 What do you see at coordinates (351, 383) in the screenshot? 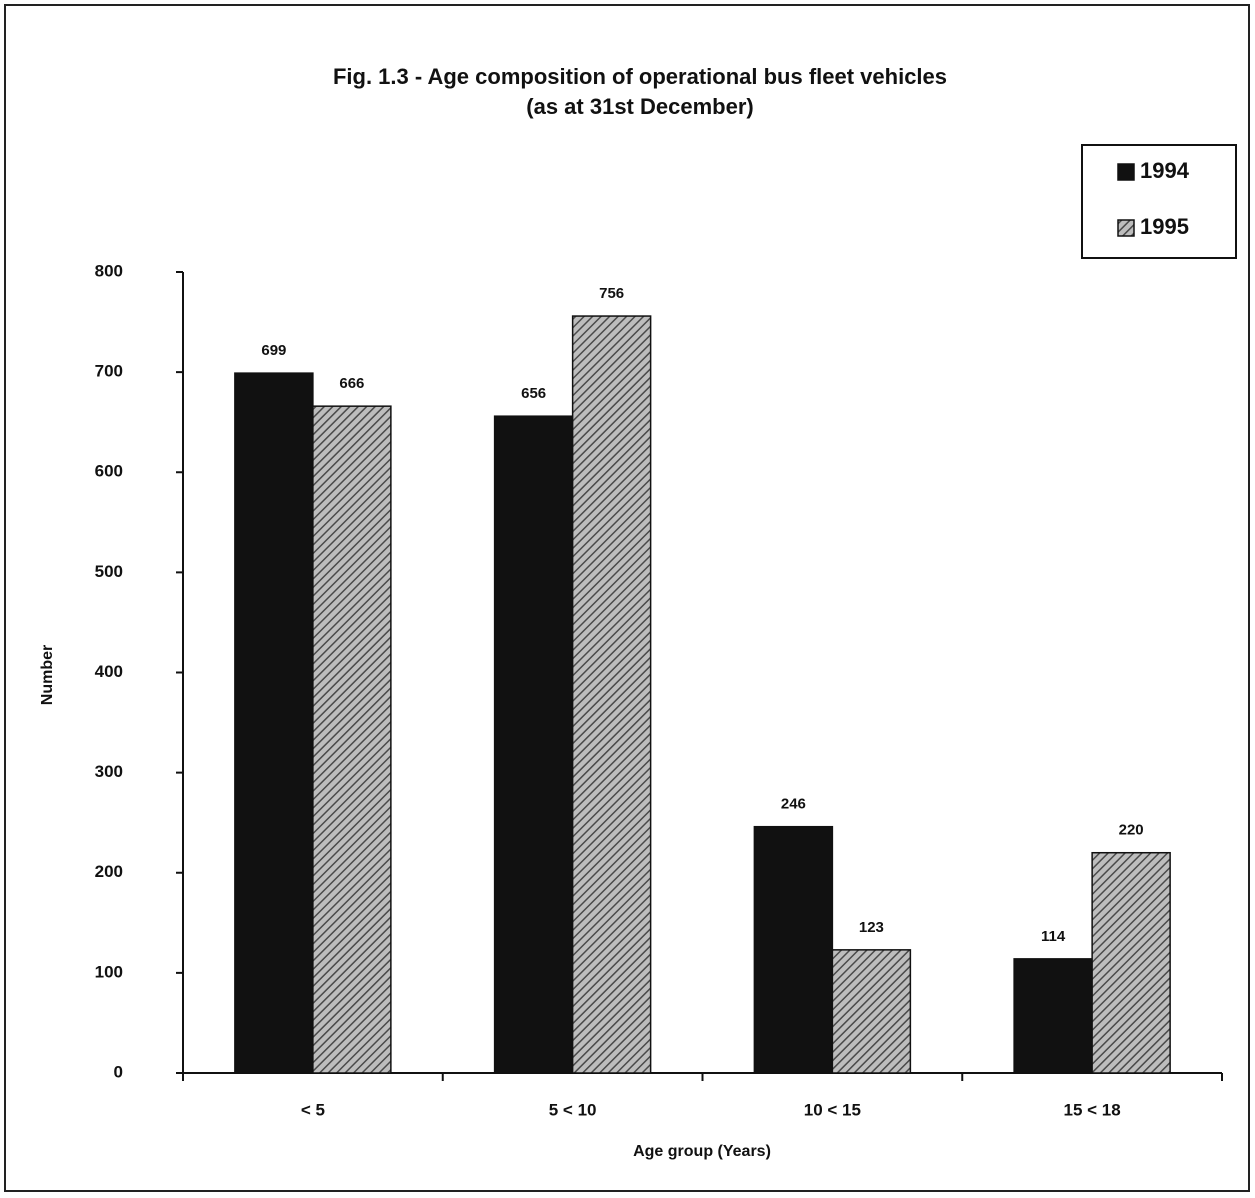
I see `data-label: 666` at bounding box center [351, 383].